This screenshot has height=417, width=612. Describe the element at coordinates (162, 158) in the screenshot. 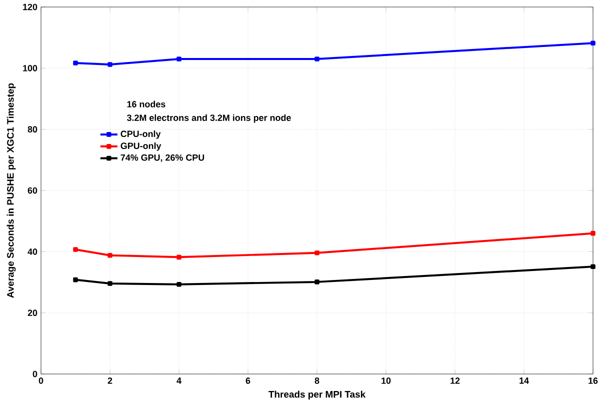

I see `legend-label: 74% GPU, 26% CPU` at that location.